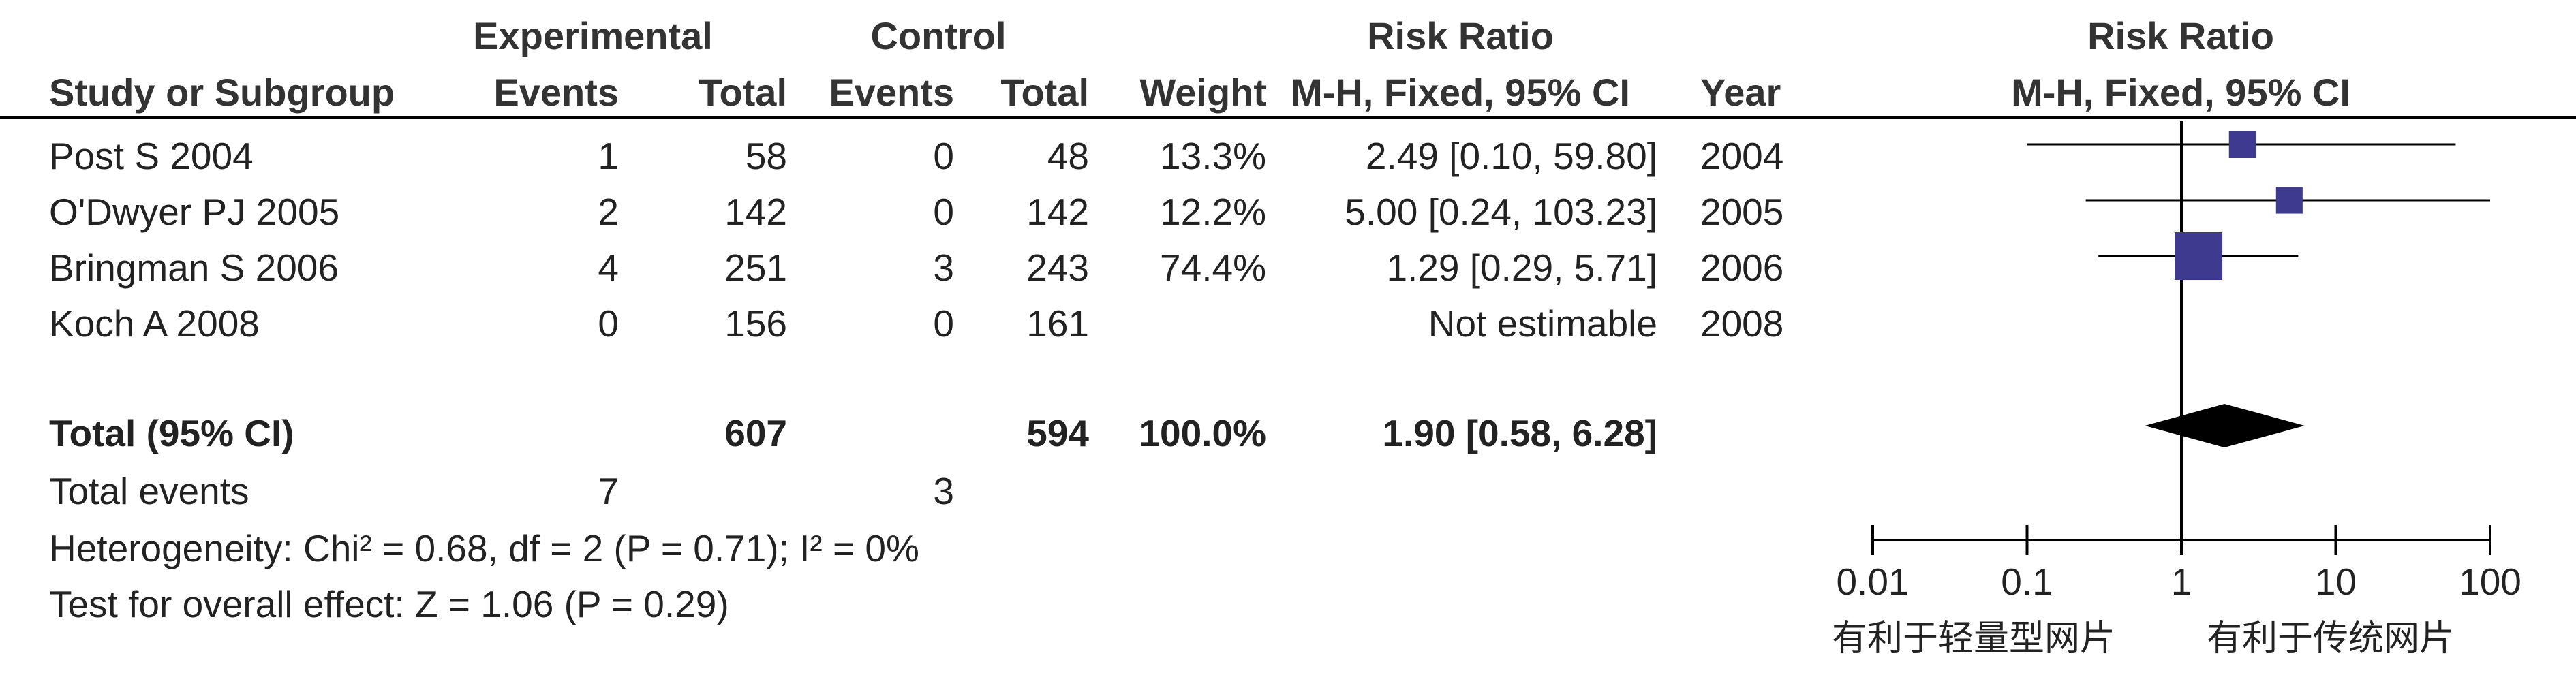 Image resolution: width=2576 pixels, height=692 pixels. What do you see at coordinates (2180, 92) in the screenshot?
I see `plot-header-method: M-H, Fixed, 95% CI` at bounding box center [2180, 92].